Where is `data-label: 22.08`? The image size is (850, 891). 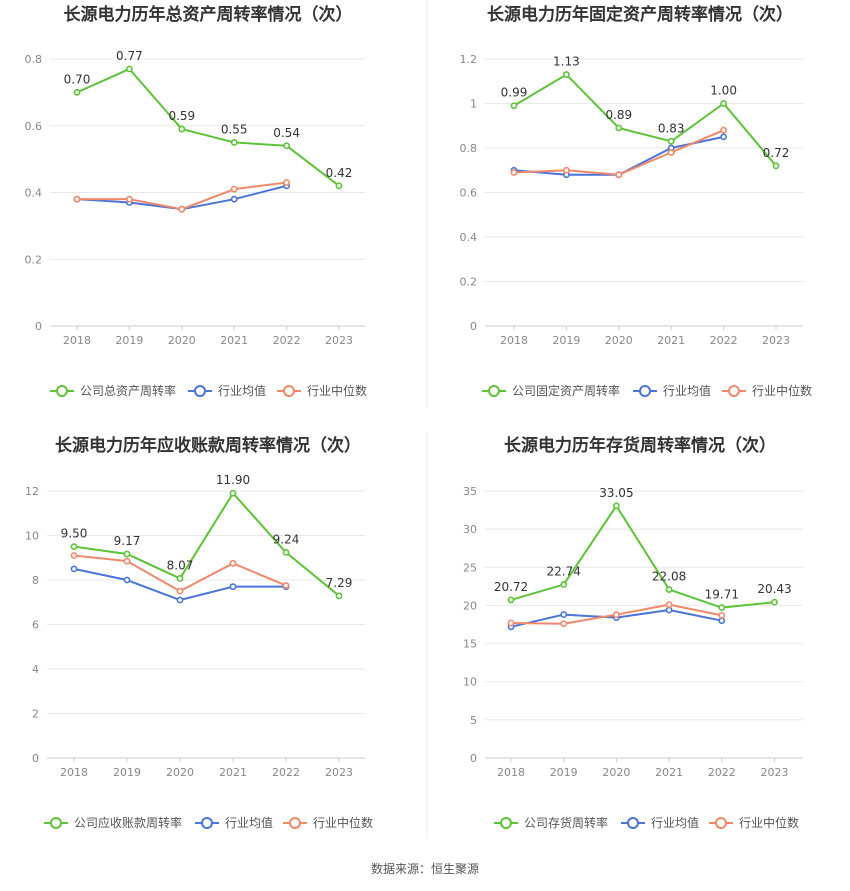 data-label: 22.08 is located at coordinates (669, 577).